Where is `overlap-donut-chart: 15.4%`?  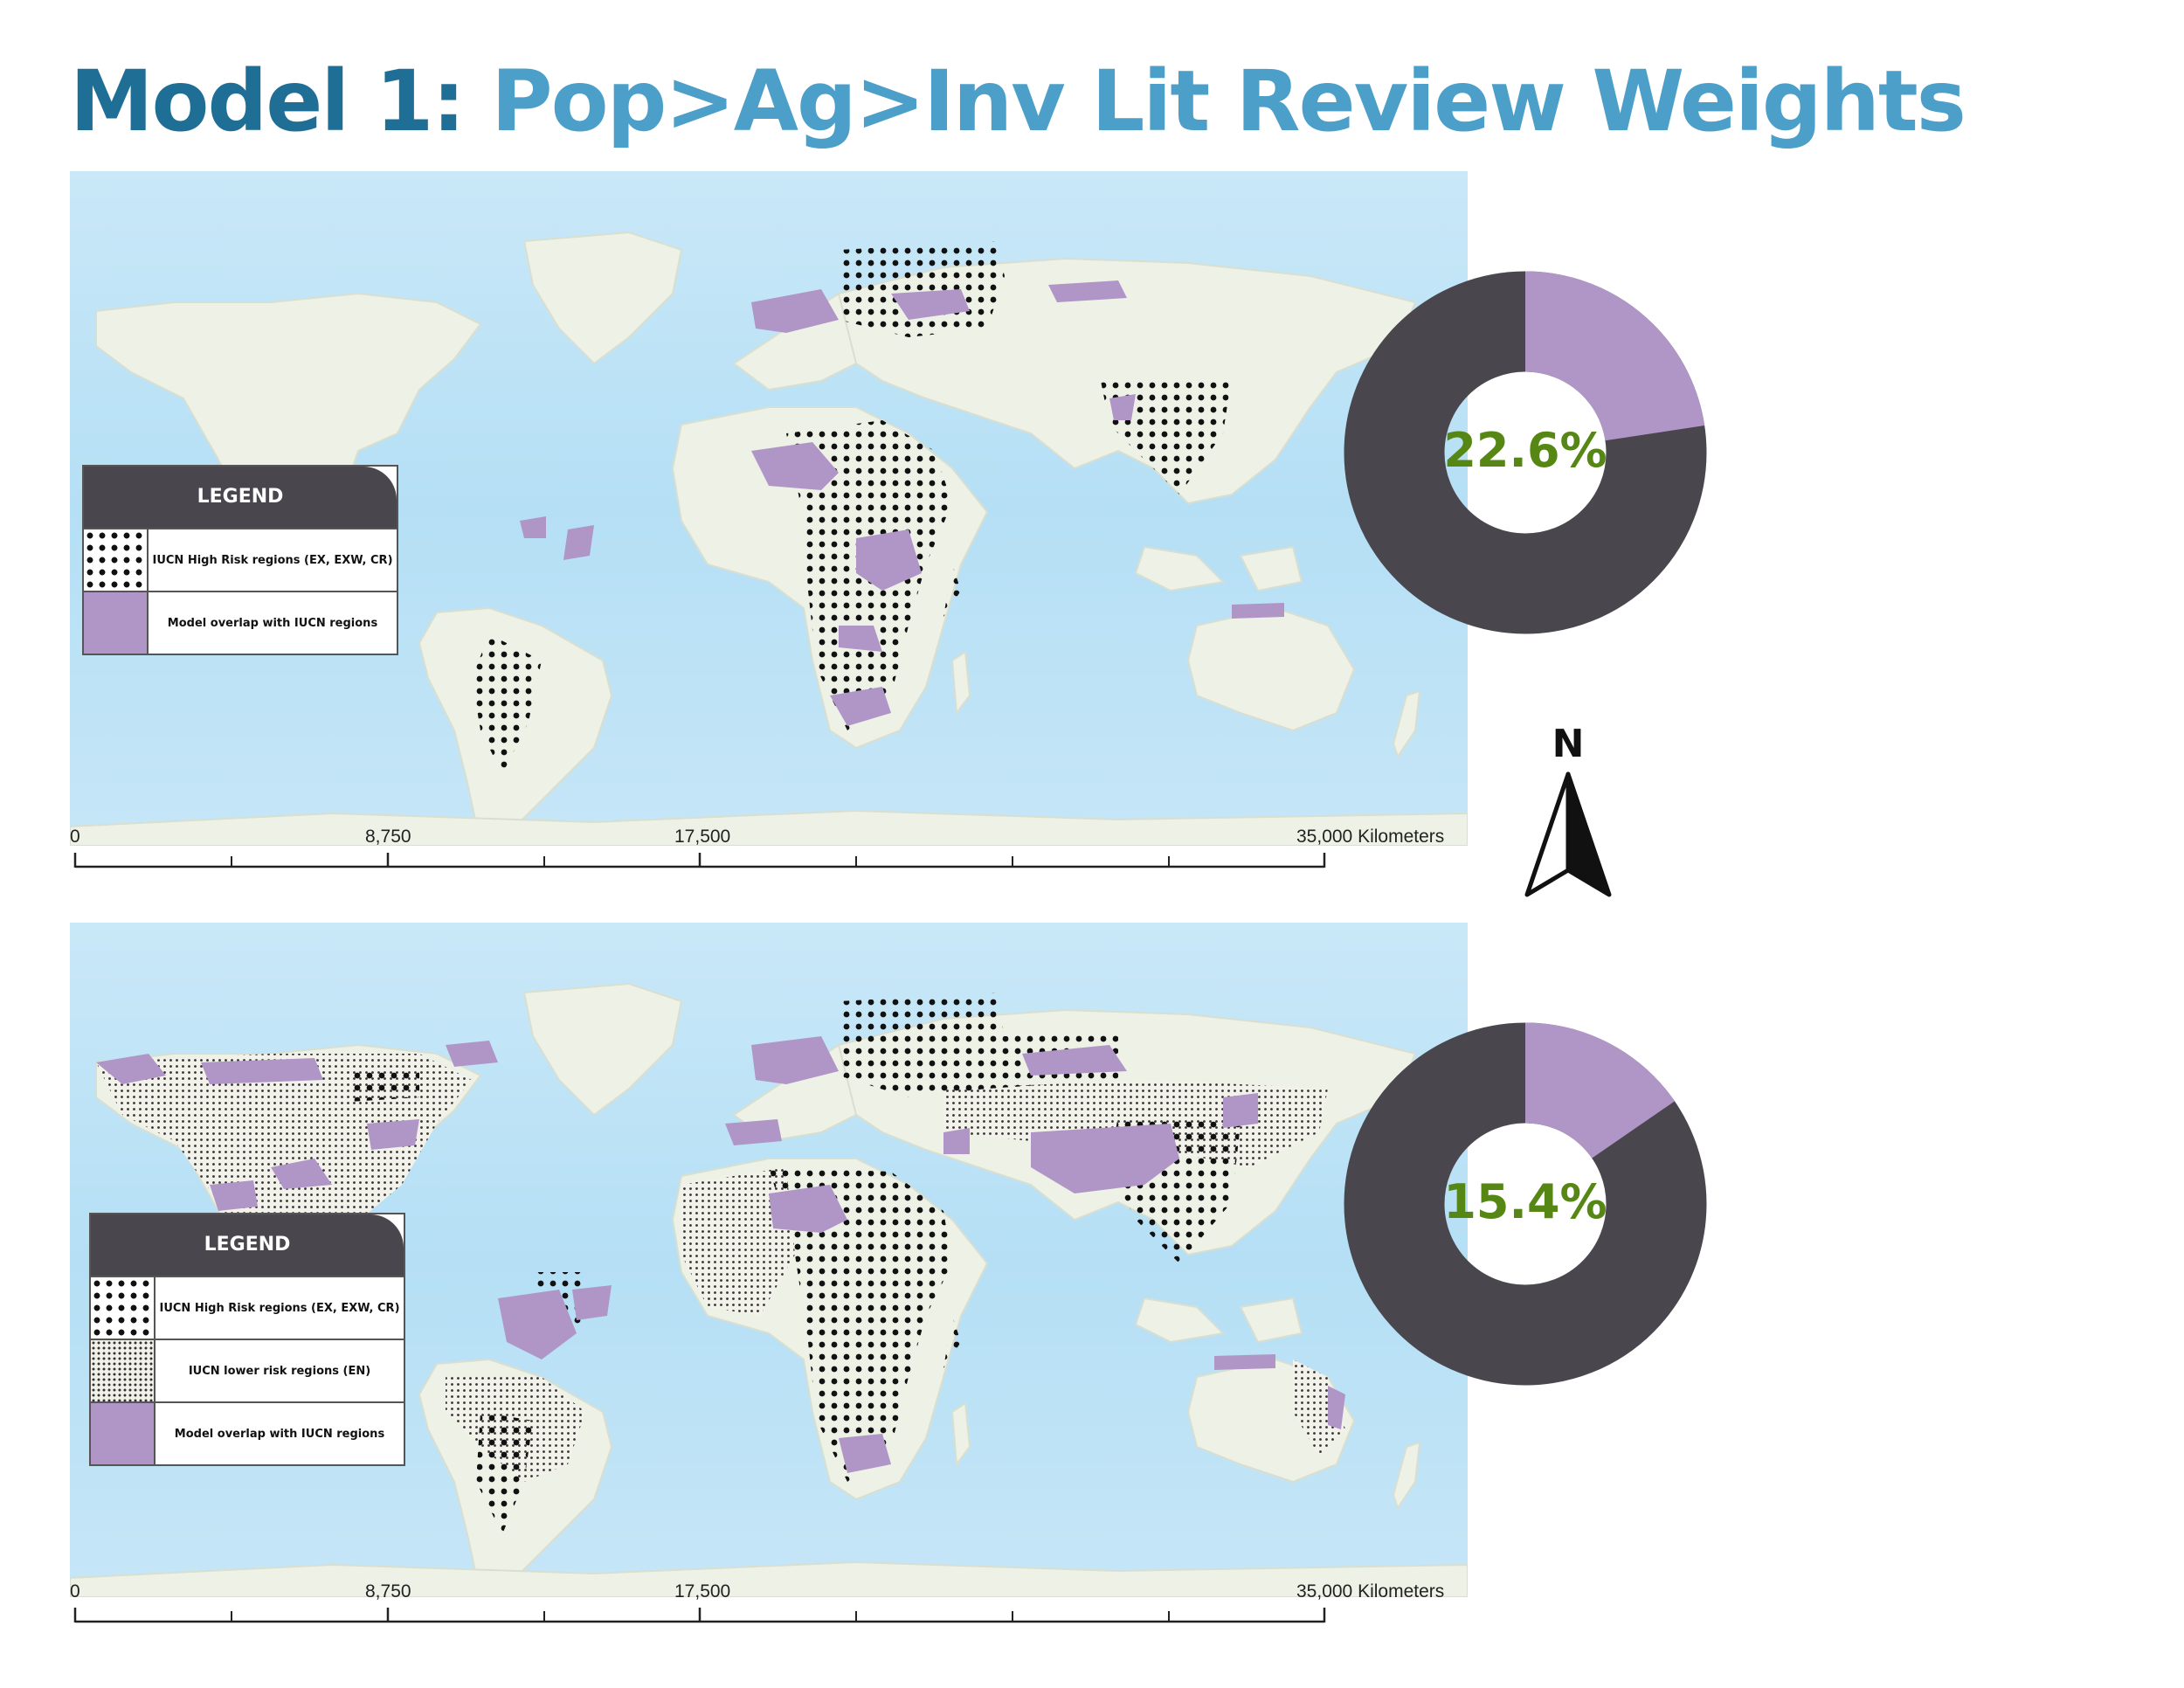
overlap-donut-chart: 15.4% is located at coordinates (1525, 1203).